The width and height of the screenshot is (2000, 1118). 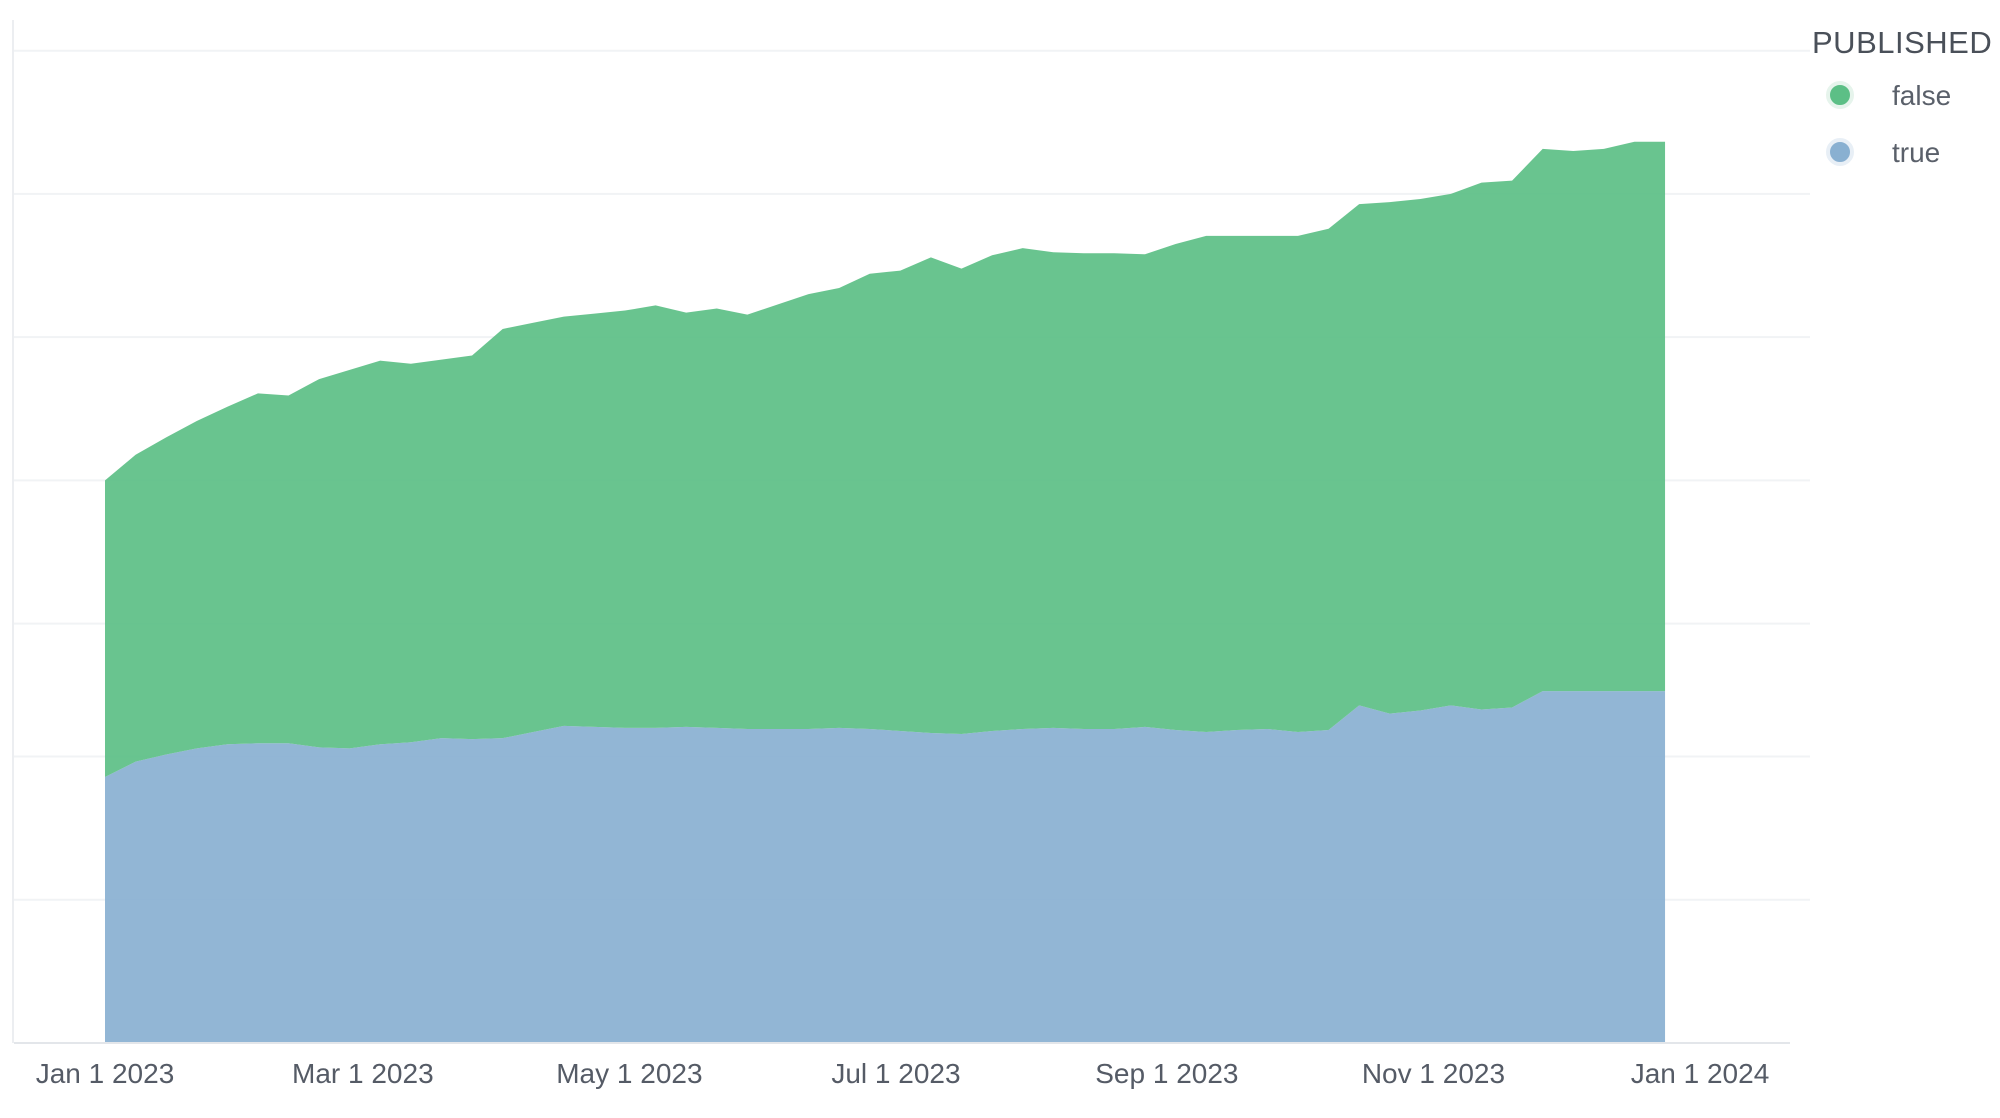 What do you see at coordinates (1902, 42) in the screenshot?
I see `legend-title: PUBLISHED` at bounding box center [1902, 42].